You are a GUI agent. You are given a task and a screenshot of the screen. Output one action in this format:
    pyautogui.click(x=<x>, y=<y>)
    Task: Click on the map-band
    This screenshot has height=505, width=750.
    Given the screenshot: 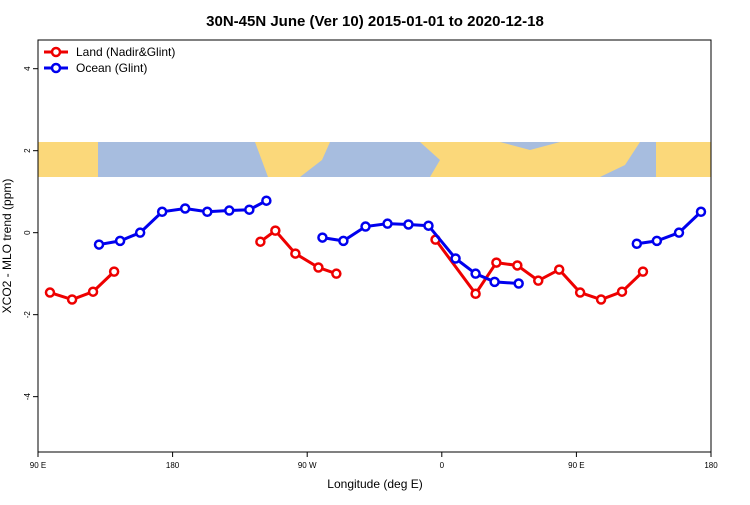 What is the action you would take?
    pyautogui.click(x=374, y=159)
    